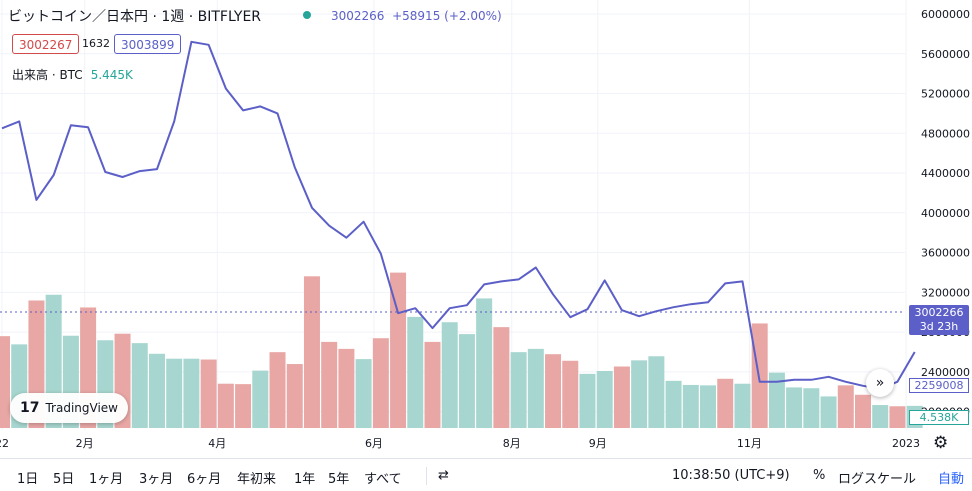 The width and height of the screenshot is (972, 491). What do you see at coordinates (749, 443) in the screenshot?
I see `time-axis-label: 11月` at bounding box center [749, 443].